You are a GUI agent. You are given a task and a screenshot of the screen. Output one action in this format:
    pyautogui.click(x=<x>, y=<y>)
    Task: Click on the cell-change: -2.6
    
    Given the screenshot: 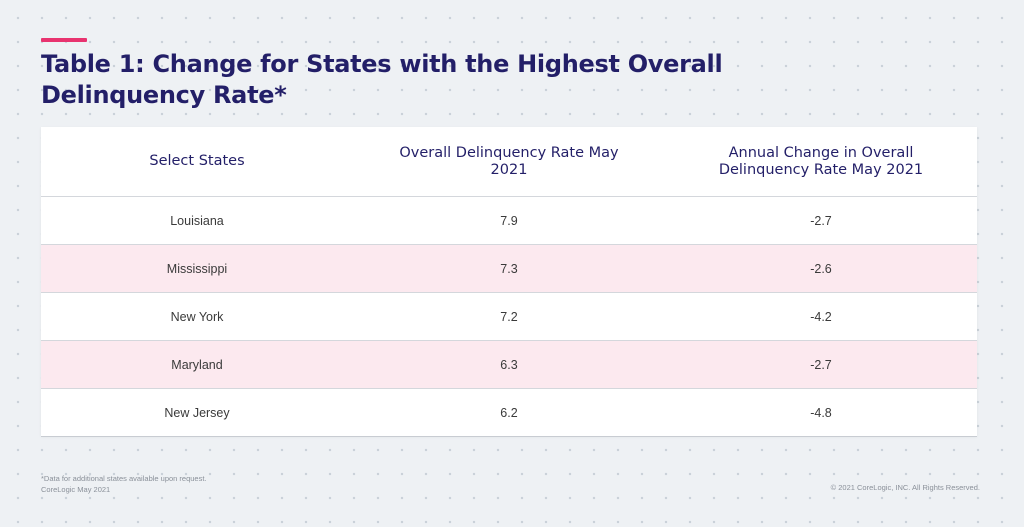 What is the action you would take?
    pyautogui.click(x=821, y=268)
    